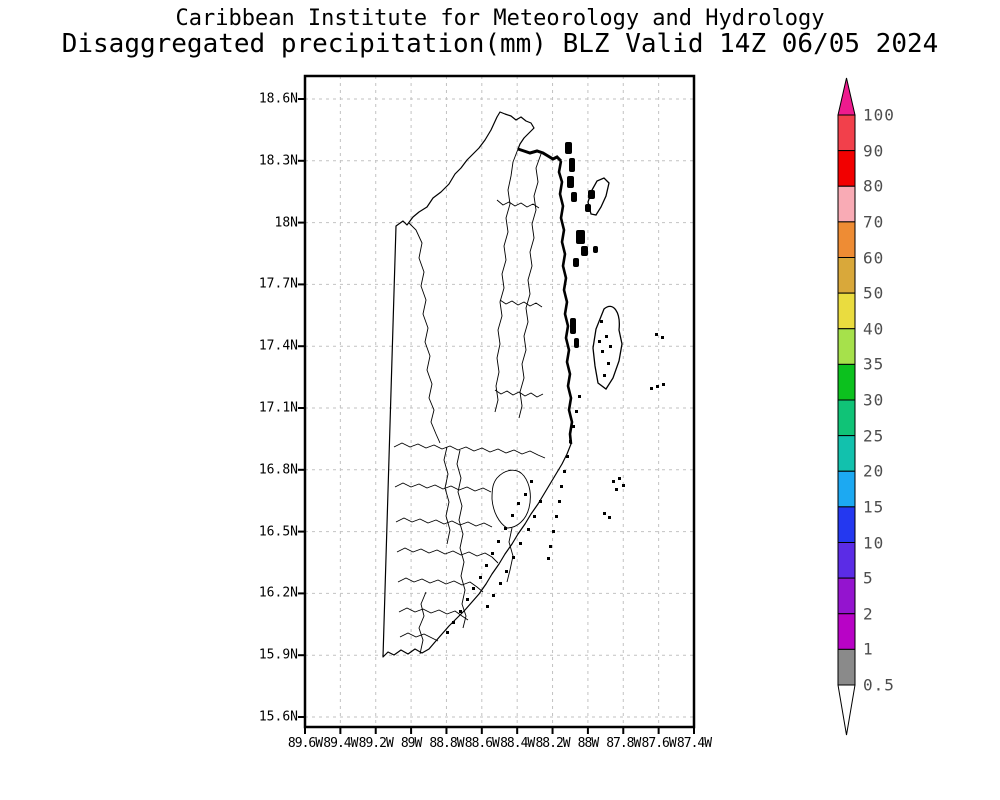  I want to click on lon-tick-label: 88.6W, so click(482, 743).